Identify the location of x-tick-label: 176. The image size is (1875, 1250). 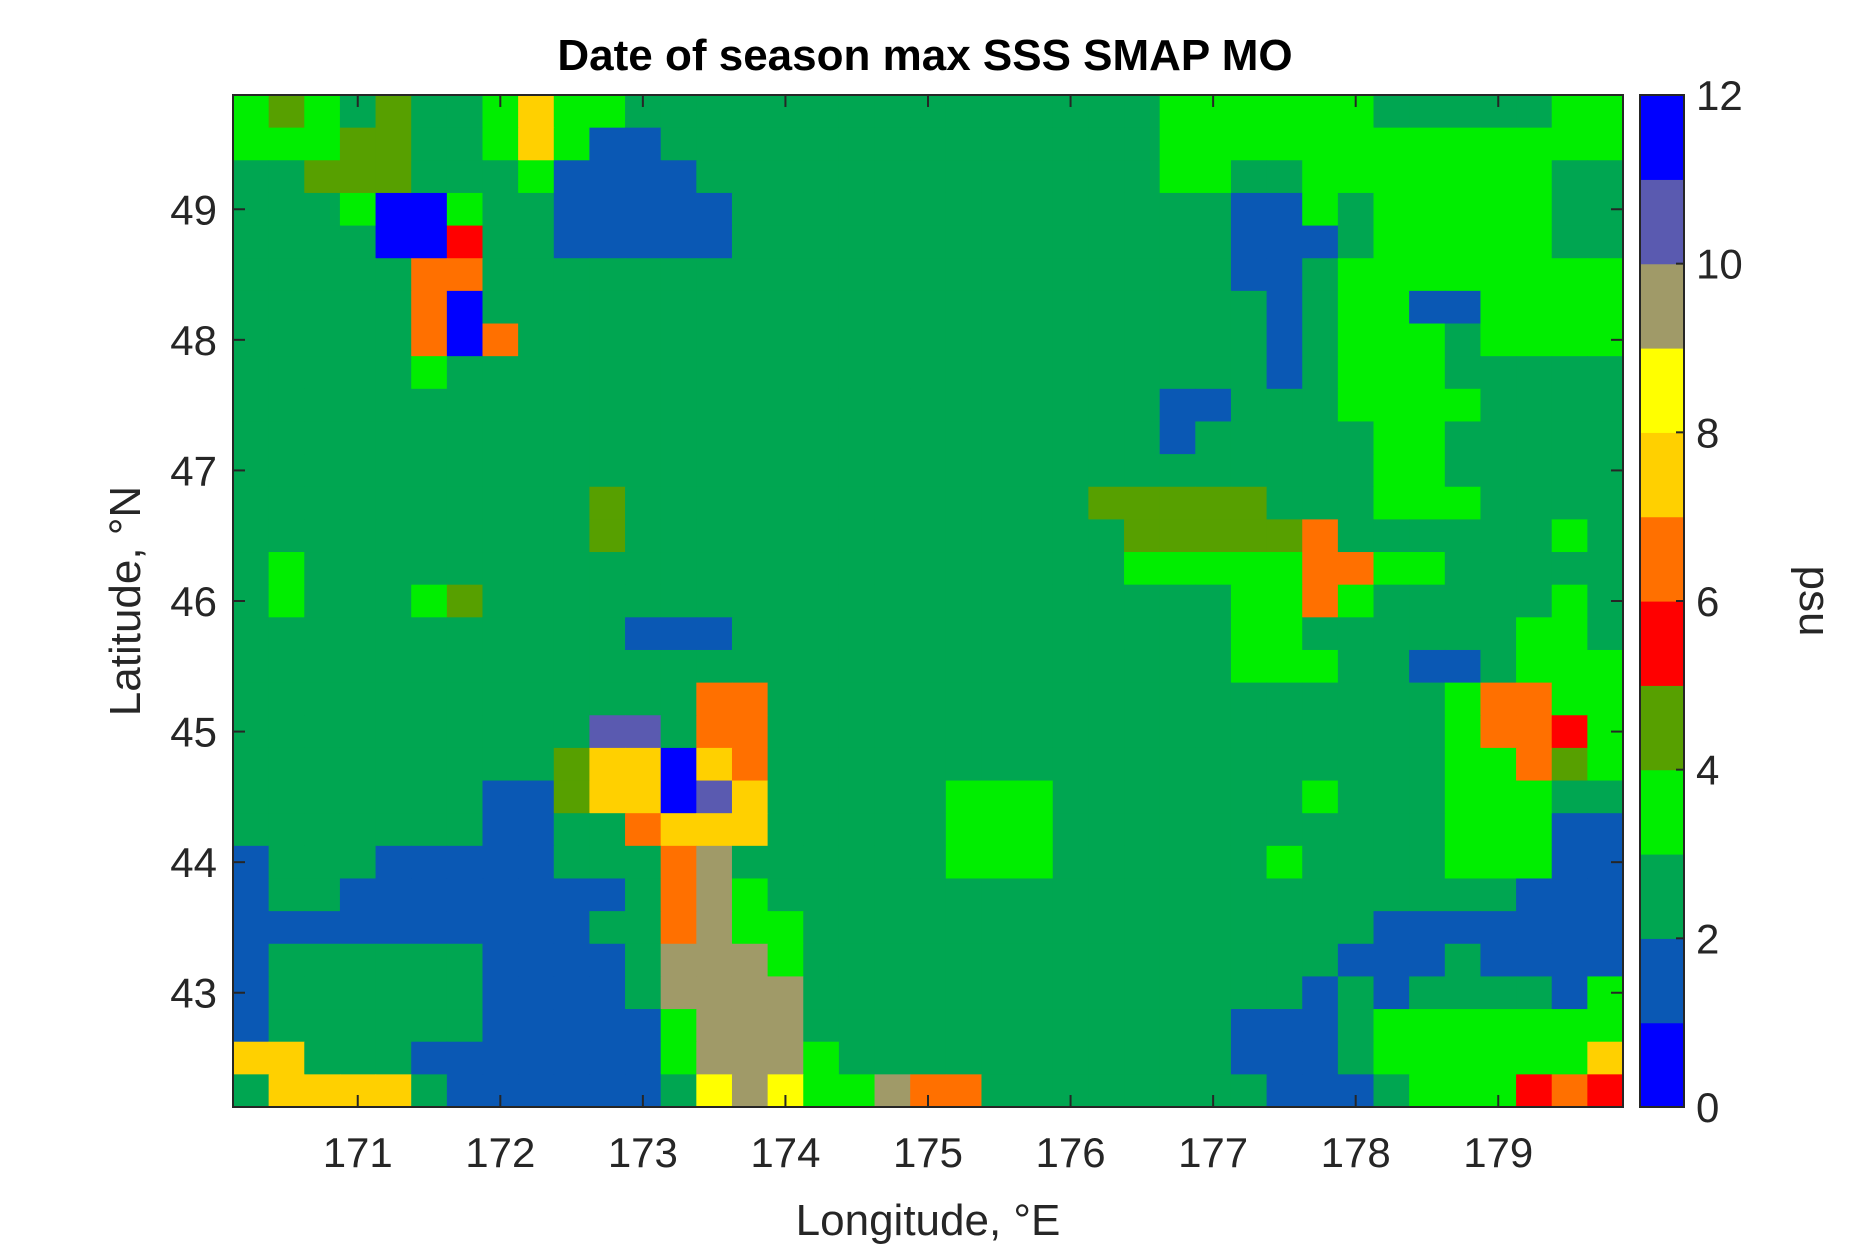
(1071, 1152).